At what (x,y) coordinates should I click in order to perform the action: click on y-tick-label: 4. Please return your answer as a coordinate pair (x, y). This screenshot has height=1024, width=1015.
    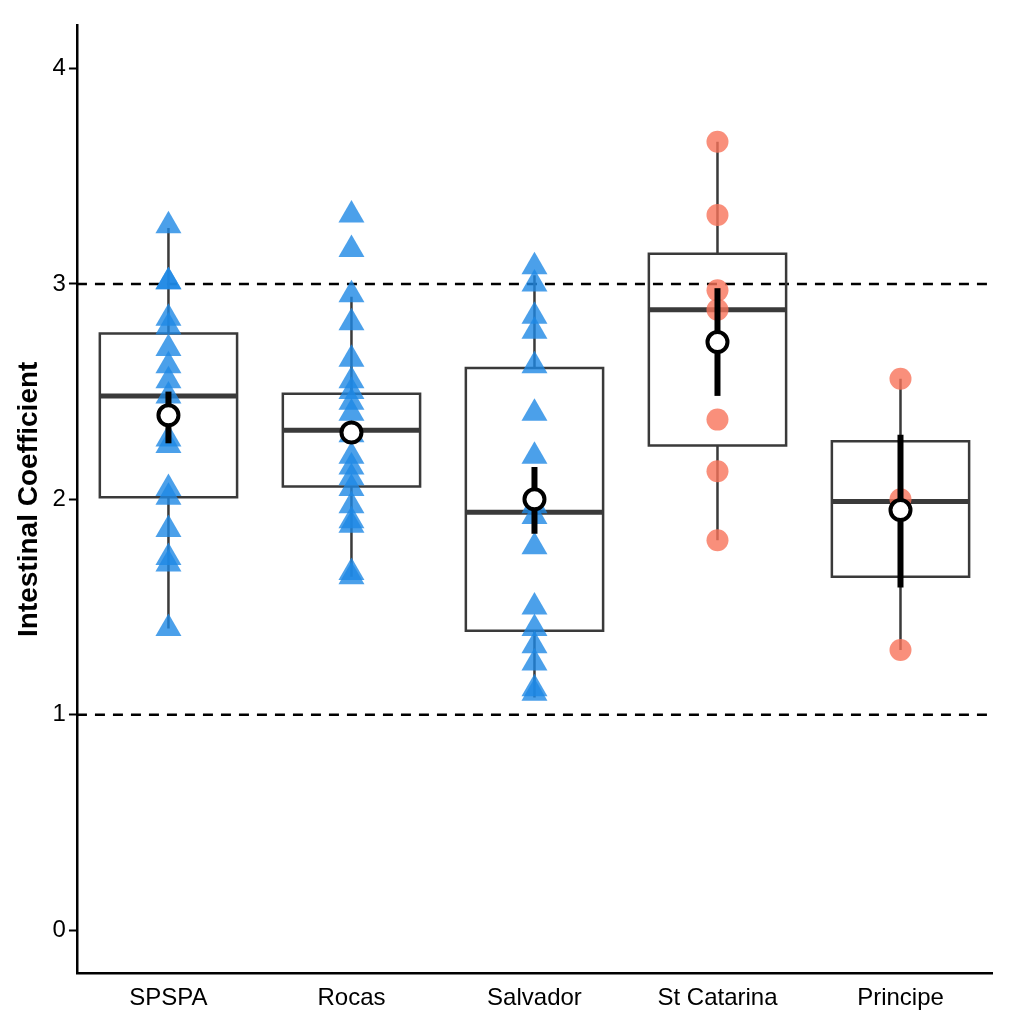
    Looking at the image, I should click on (59, 67).